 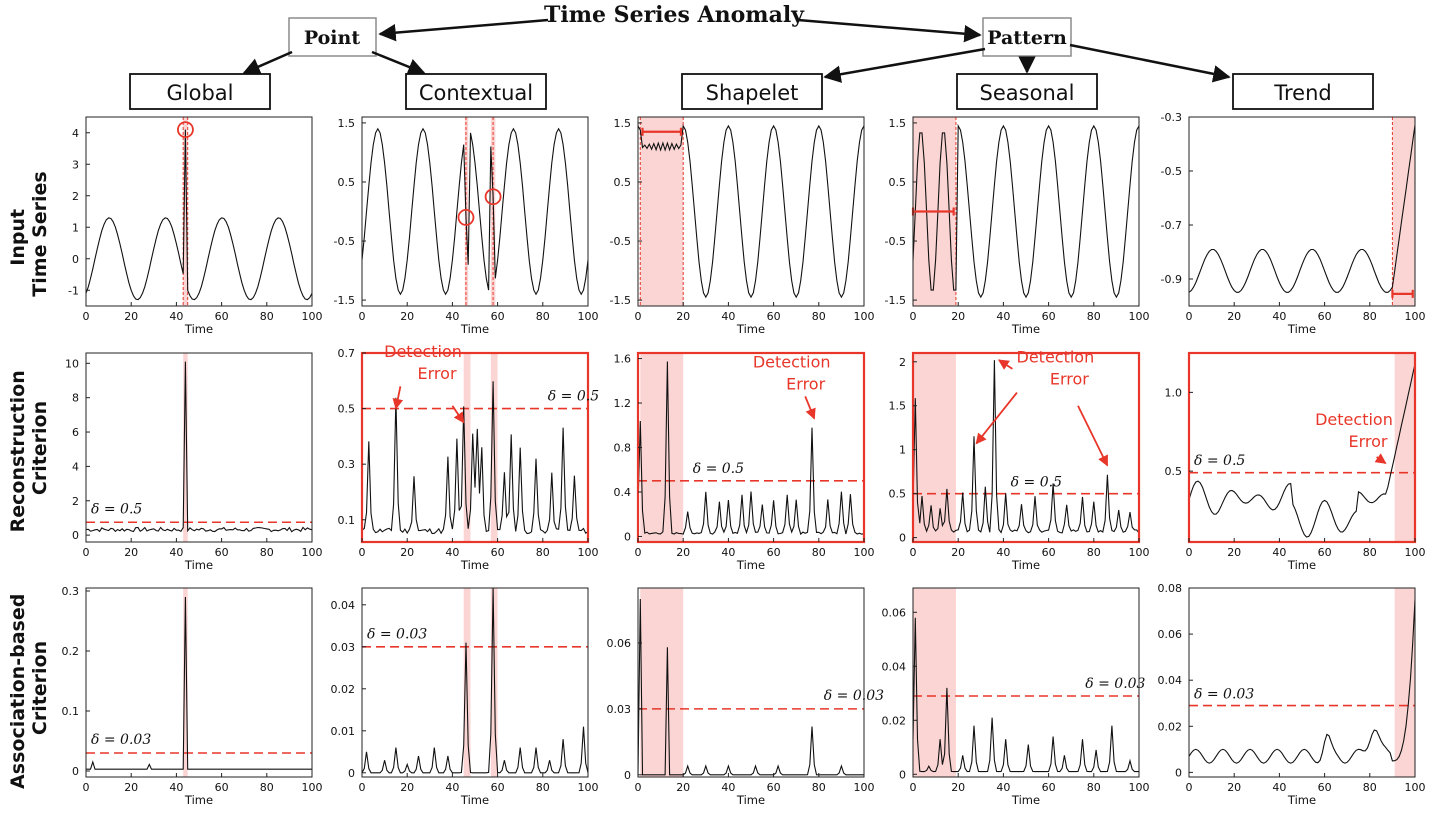 What do you see at coordinates (476, 91) in the screenshot?
I see `type-box-contextual` at bounding box center [476, 91].